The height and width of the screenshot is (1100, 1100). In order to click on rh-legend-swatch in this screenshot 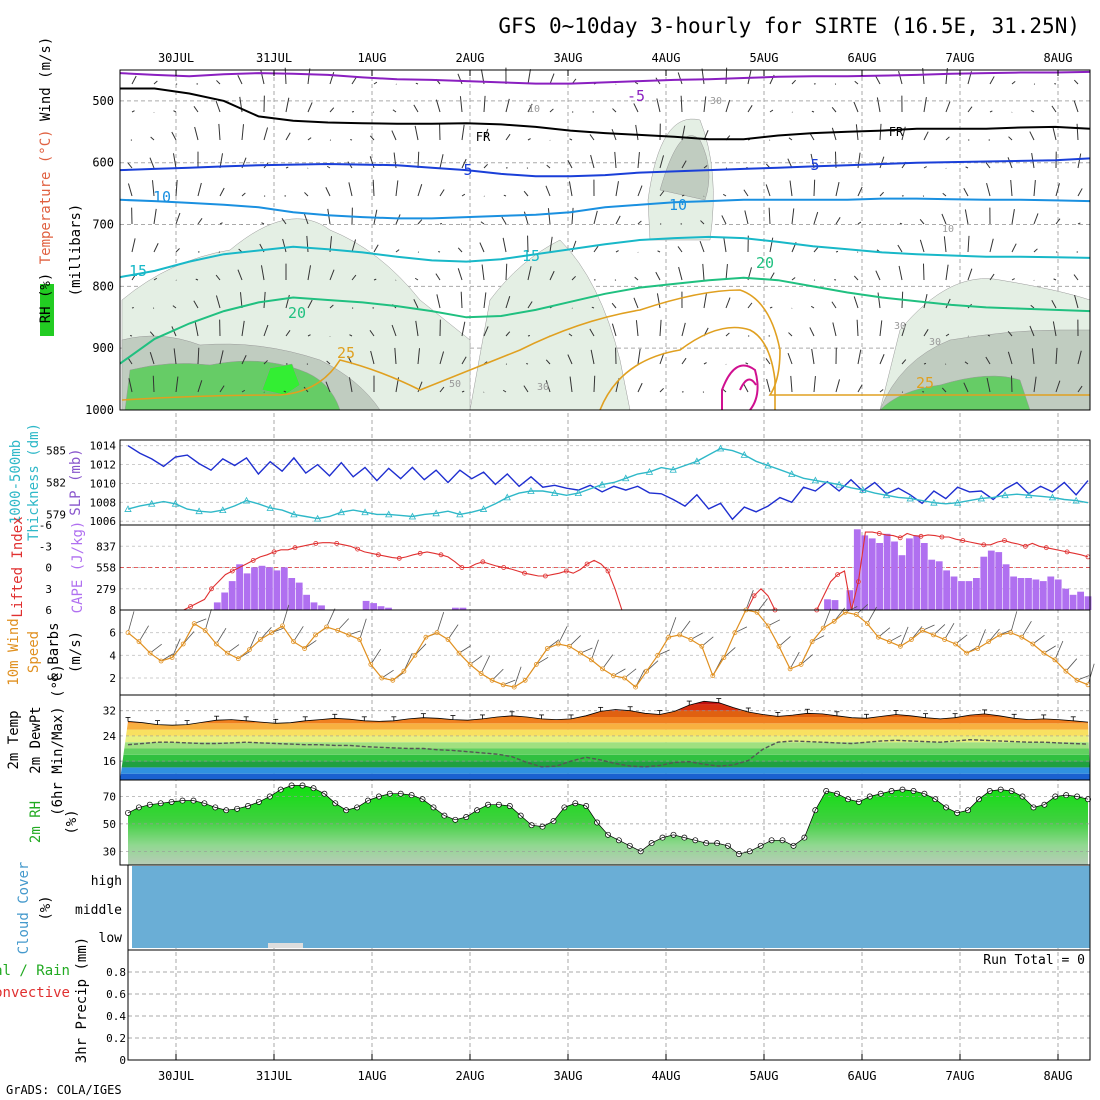, I will do `click(47, 310)`.